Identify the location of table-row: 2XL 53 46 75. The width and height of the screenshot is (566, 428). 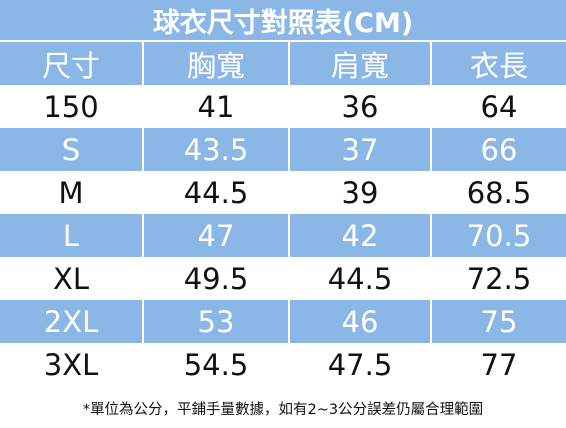
(283, 321).